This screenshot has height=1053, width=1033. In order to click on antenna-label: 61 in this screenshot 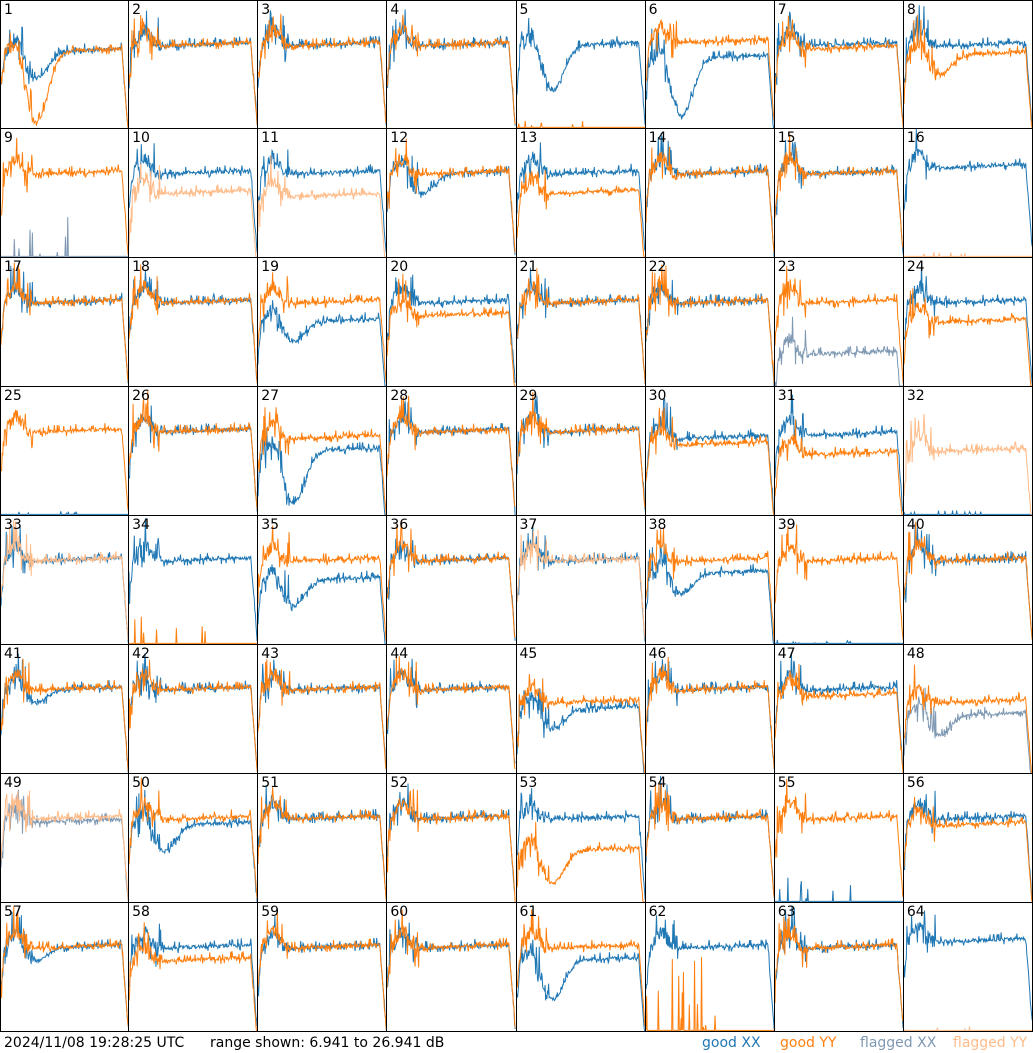, I will do `click(528, 912)`.